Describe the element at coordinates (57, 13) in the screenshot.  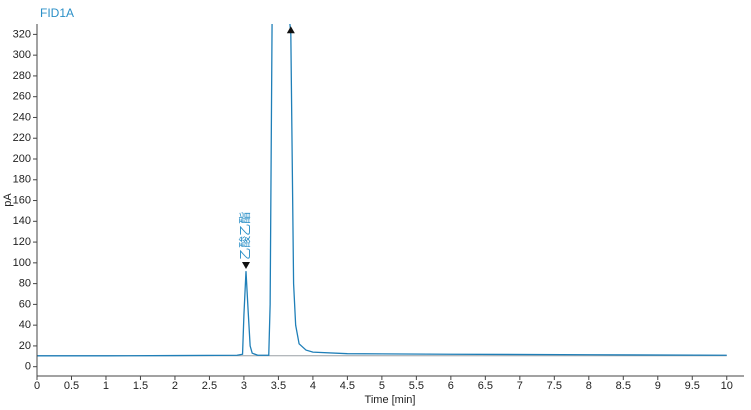
I see `chart-title: FID1A` at that location.